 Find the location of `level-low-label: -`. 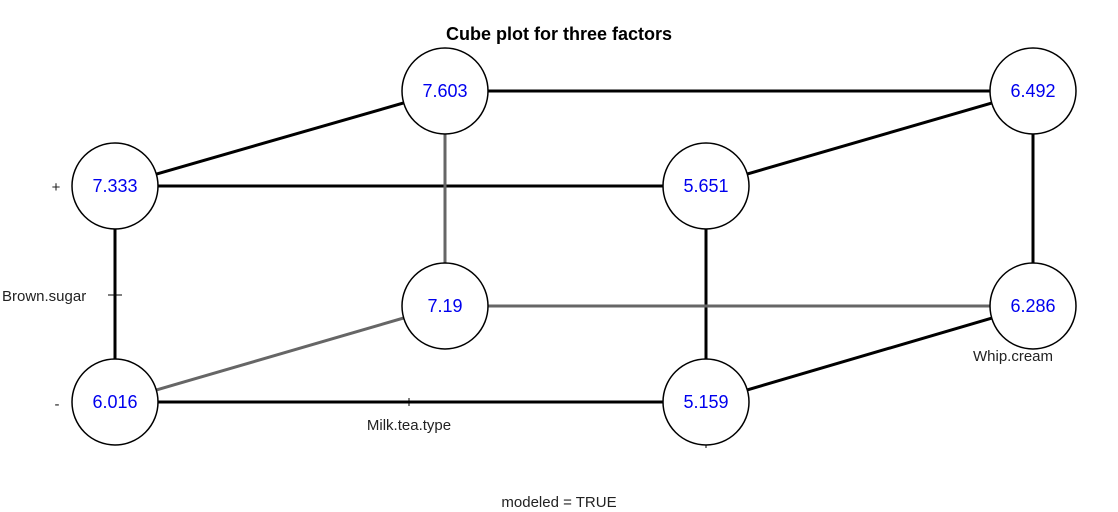

level-low-label: - is located at coordinates (57, 404).